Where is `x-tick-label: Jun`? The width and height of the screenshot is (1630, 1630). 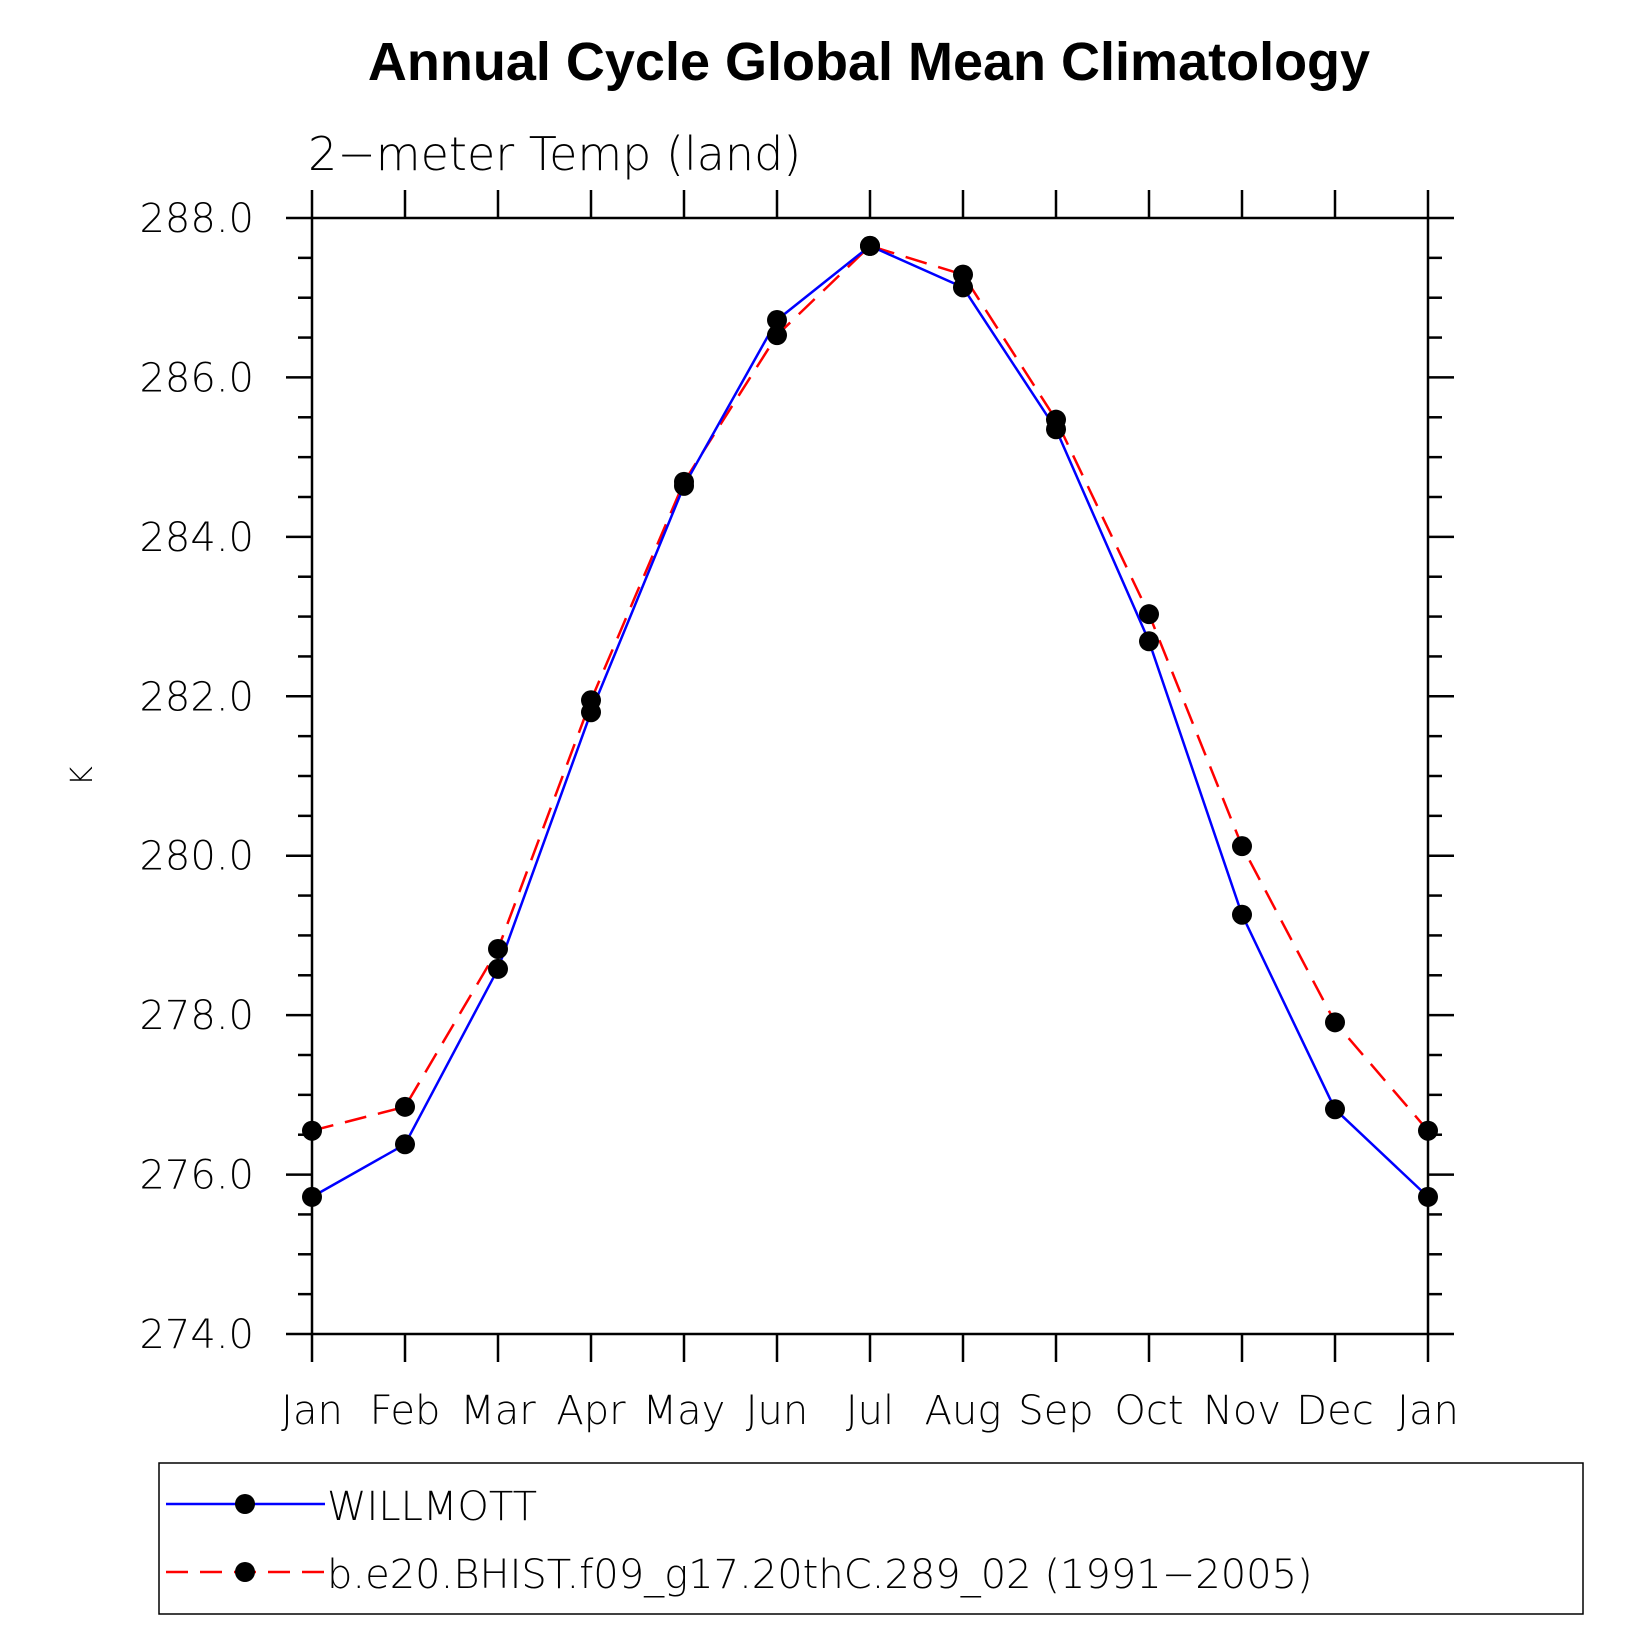
x-tick-label: Jun is located at coordinates (777, 1411).